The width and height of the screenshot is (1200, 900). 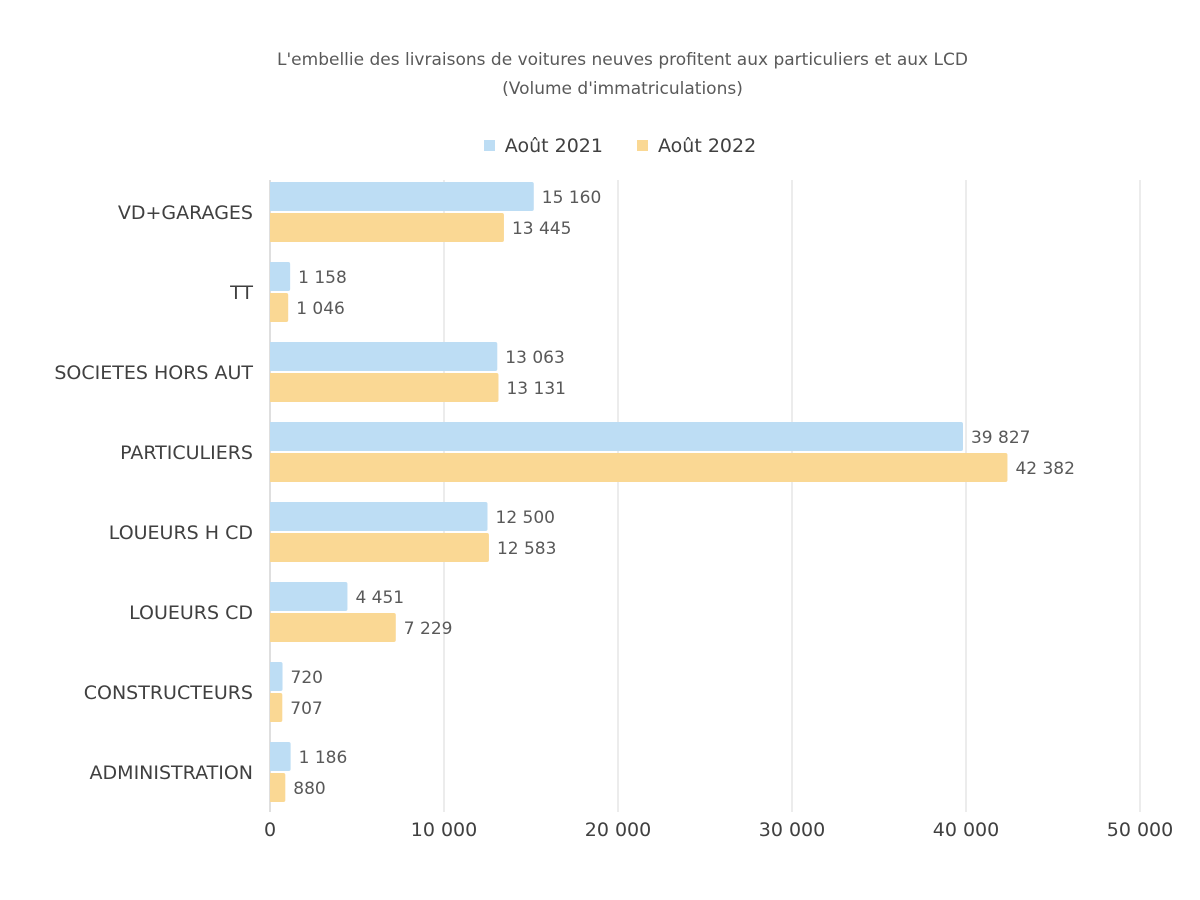 I want to click on data-label: 42 382, so click(x=1044, y=469).